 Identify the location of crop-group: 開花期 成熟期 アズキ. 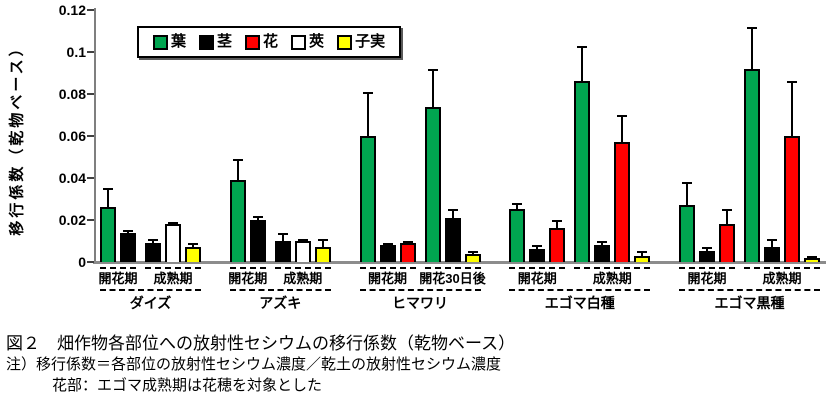
(279, 160).